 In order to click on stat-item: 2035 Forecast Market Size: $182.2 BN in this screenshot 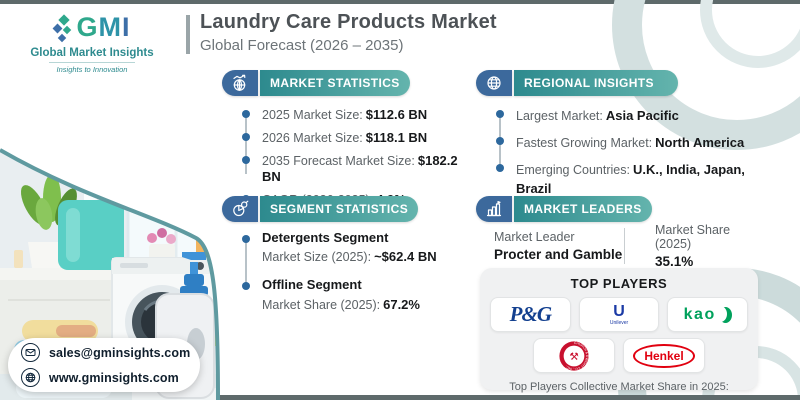, I will do `click(354, 169)`.